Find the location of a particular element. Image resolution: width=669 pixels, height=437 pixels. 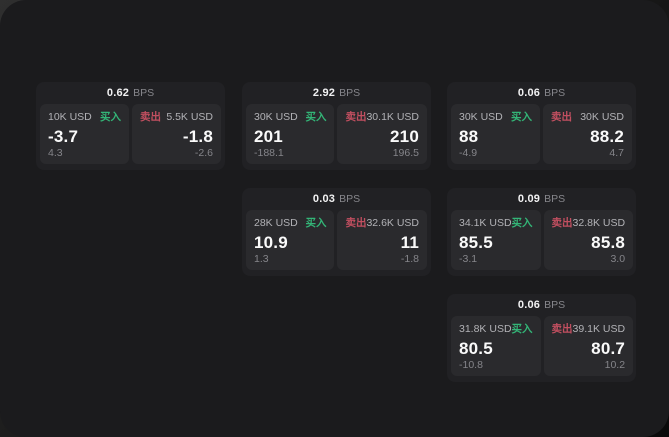

sell-delta: 196.5 is located at coordinates (405, 153).